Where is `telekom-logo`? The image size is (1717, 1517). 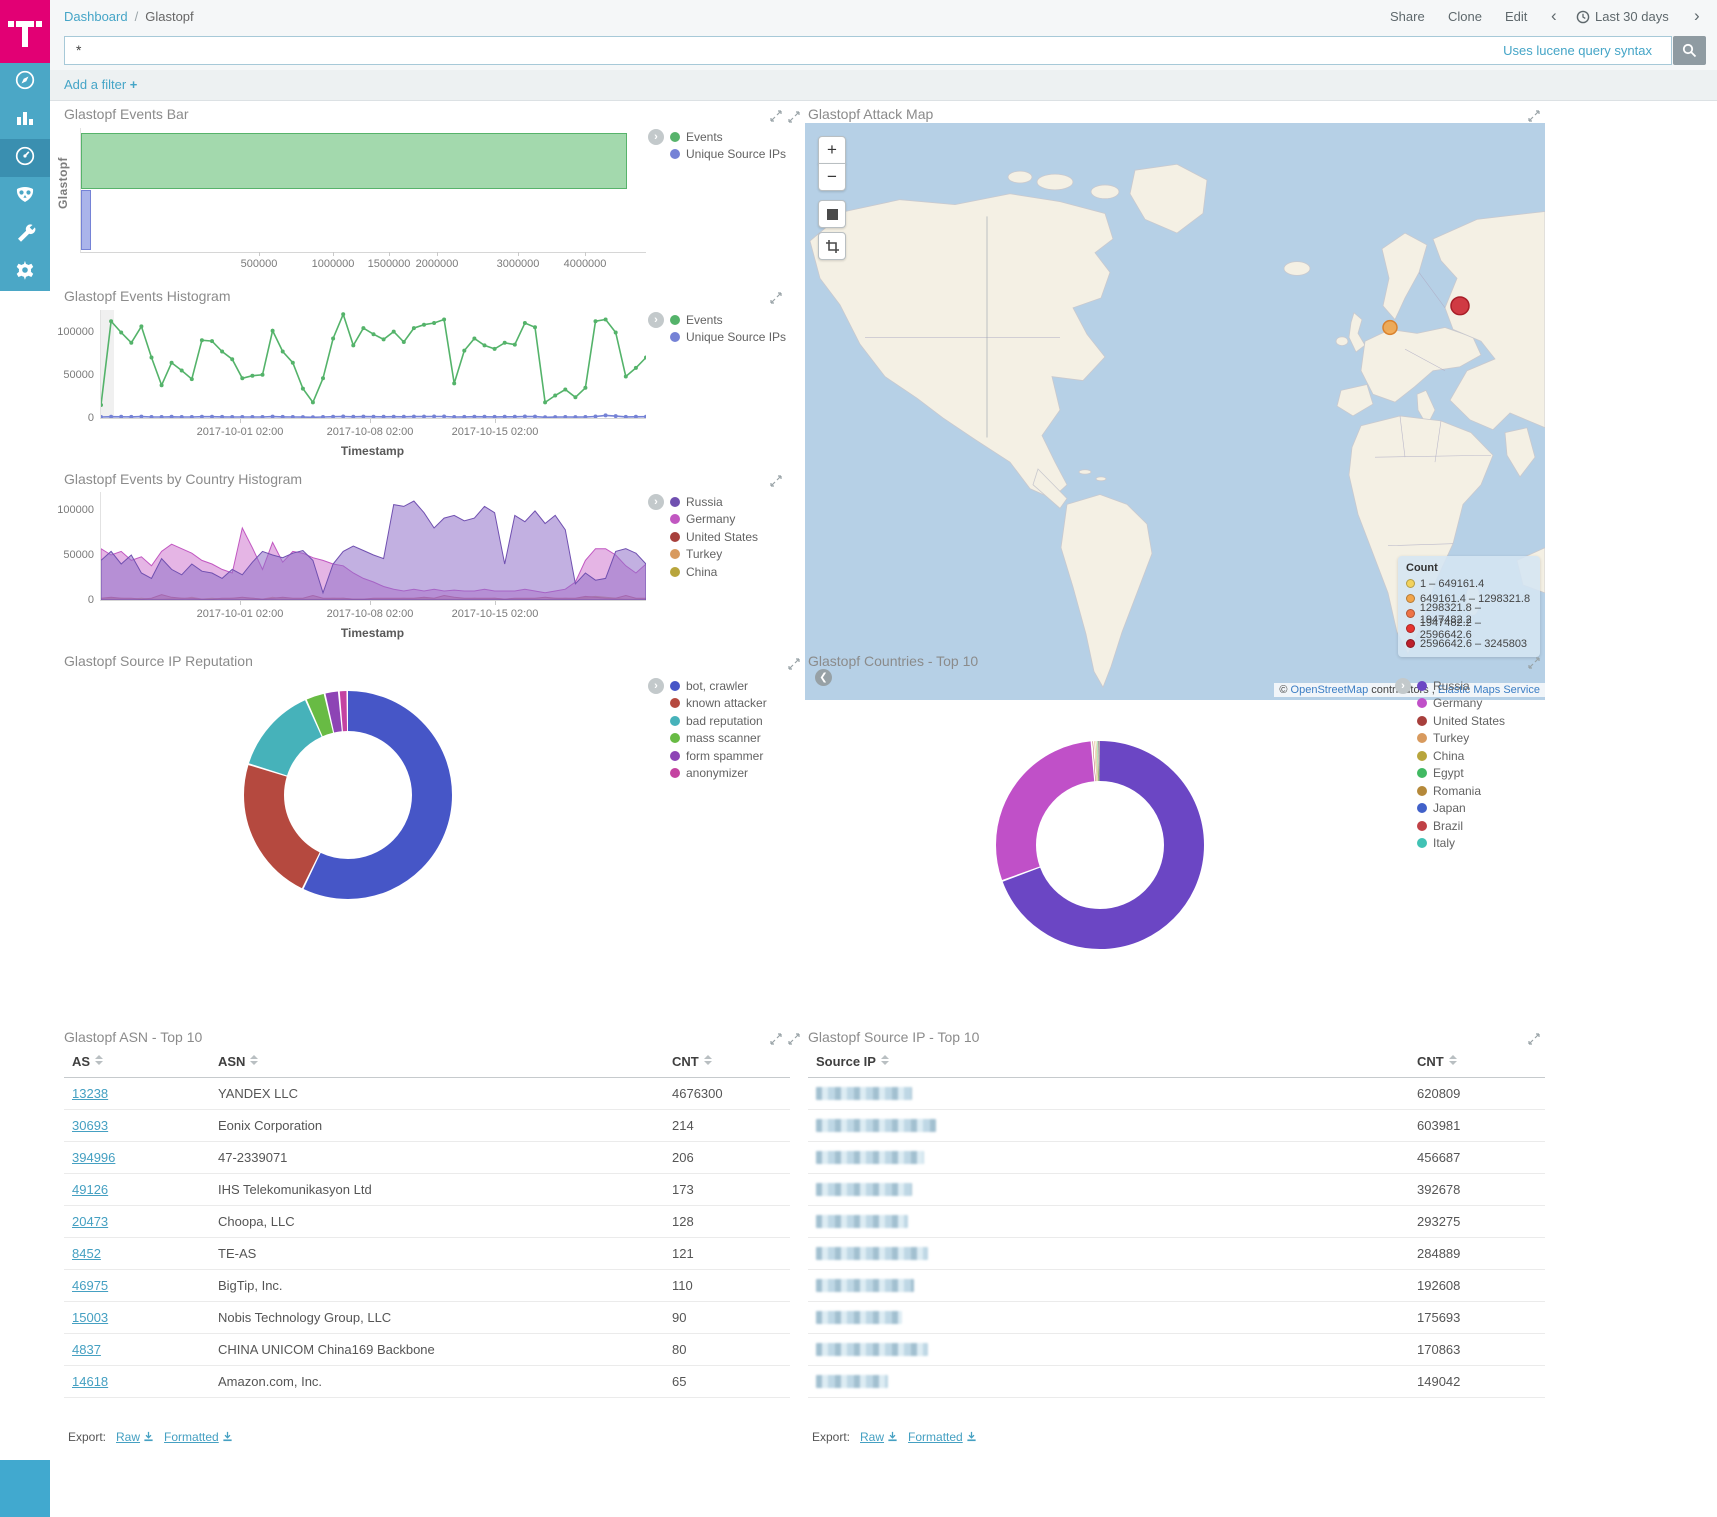 telekom-logo is located at coordinates (25, 31).